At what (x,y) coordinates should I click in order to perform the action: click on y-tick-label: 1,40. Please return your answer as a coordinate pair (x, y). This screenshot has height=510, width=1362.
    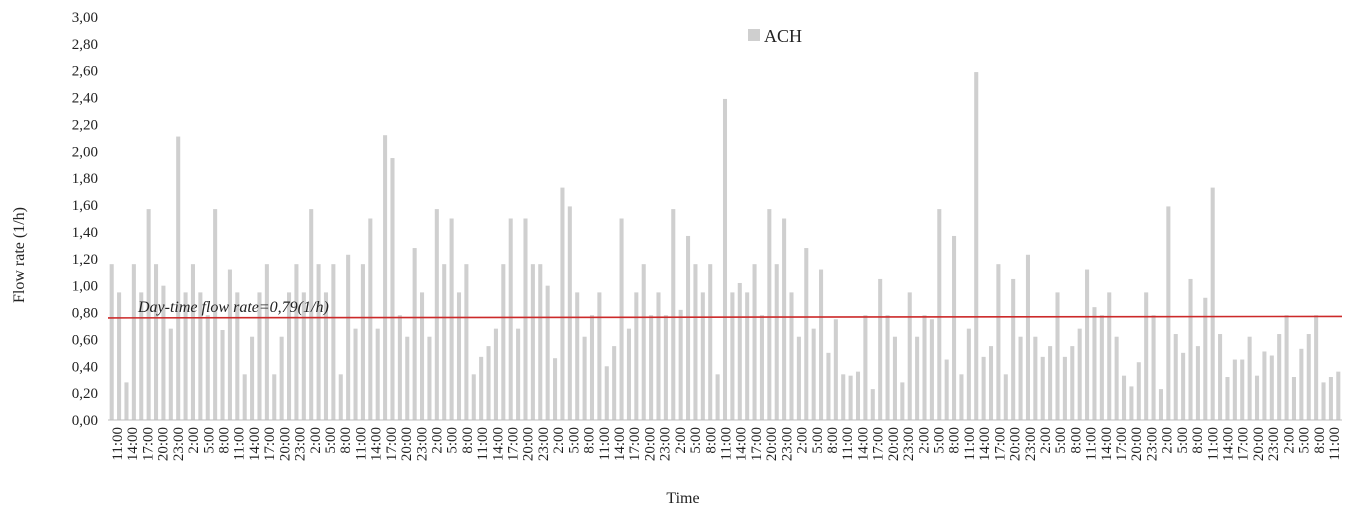
    Looking at the image, I should click on (85, 233).